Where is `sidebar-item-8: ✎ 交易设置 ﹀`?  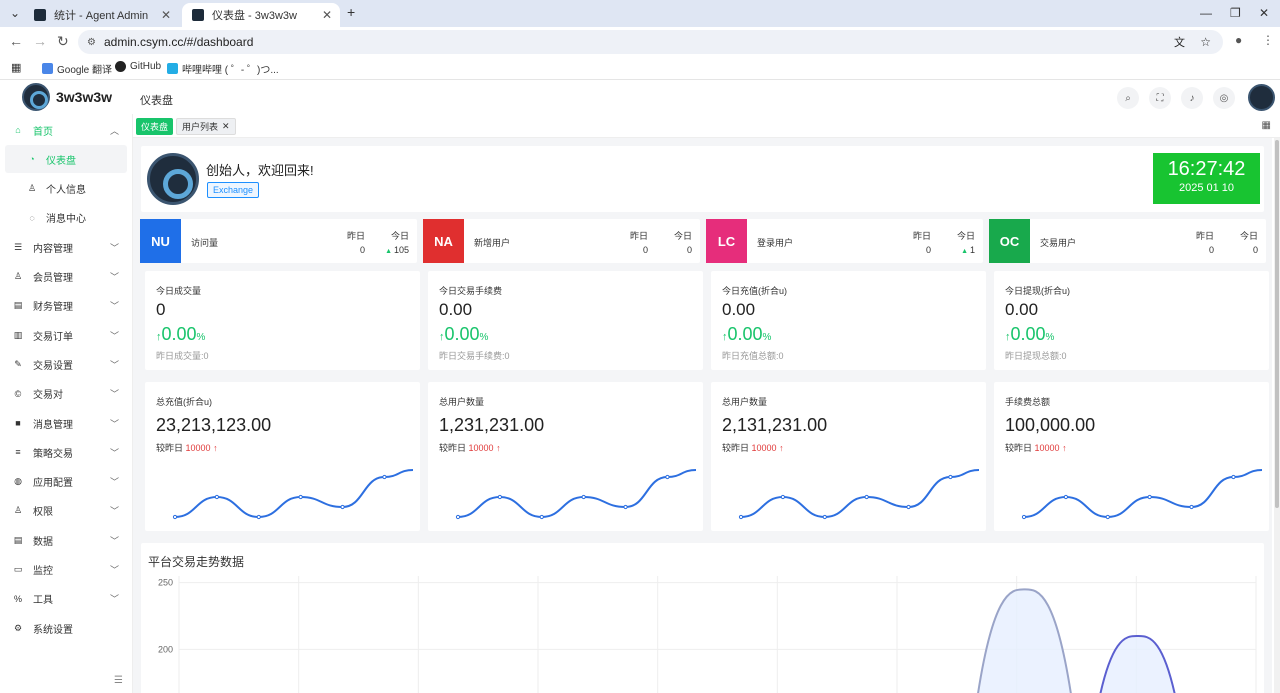 sidebar-item-8: ✎ 交易设置 ﹀ is located at coordinates (66, 364).